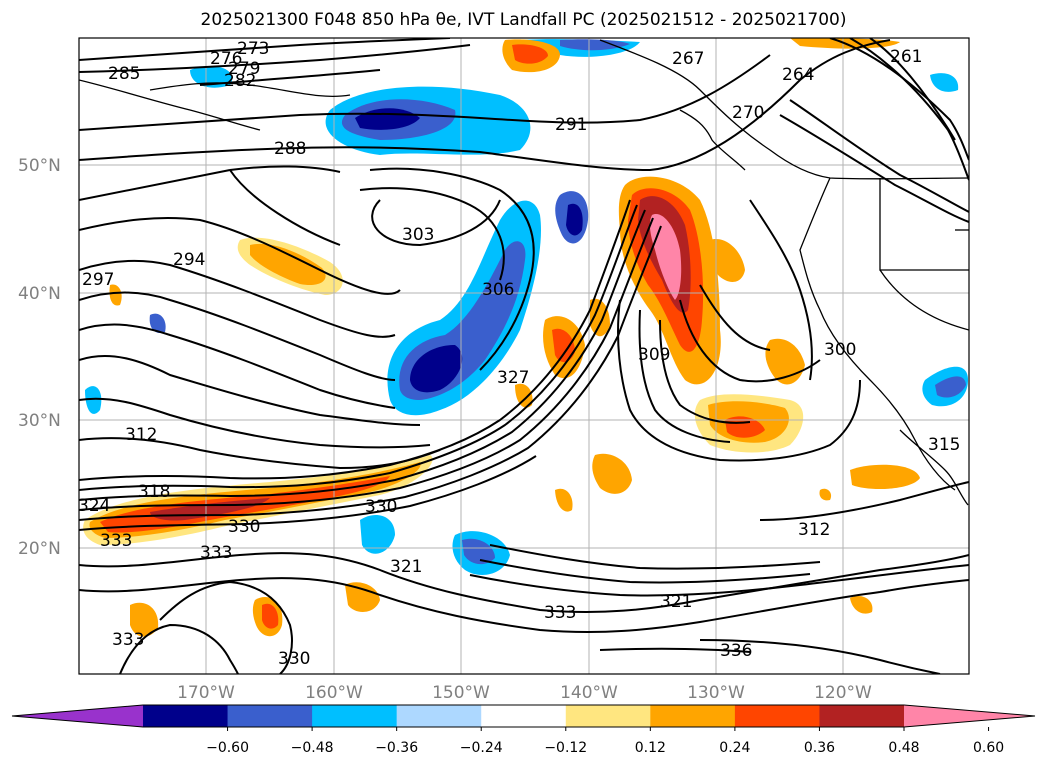  What do you see at coordinates (988, 748) in the screenshot?
I see `colorbar-tick-label: 0.60` at bounding box center [988, 748].